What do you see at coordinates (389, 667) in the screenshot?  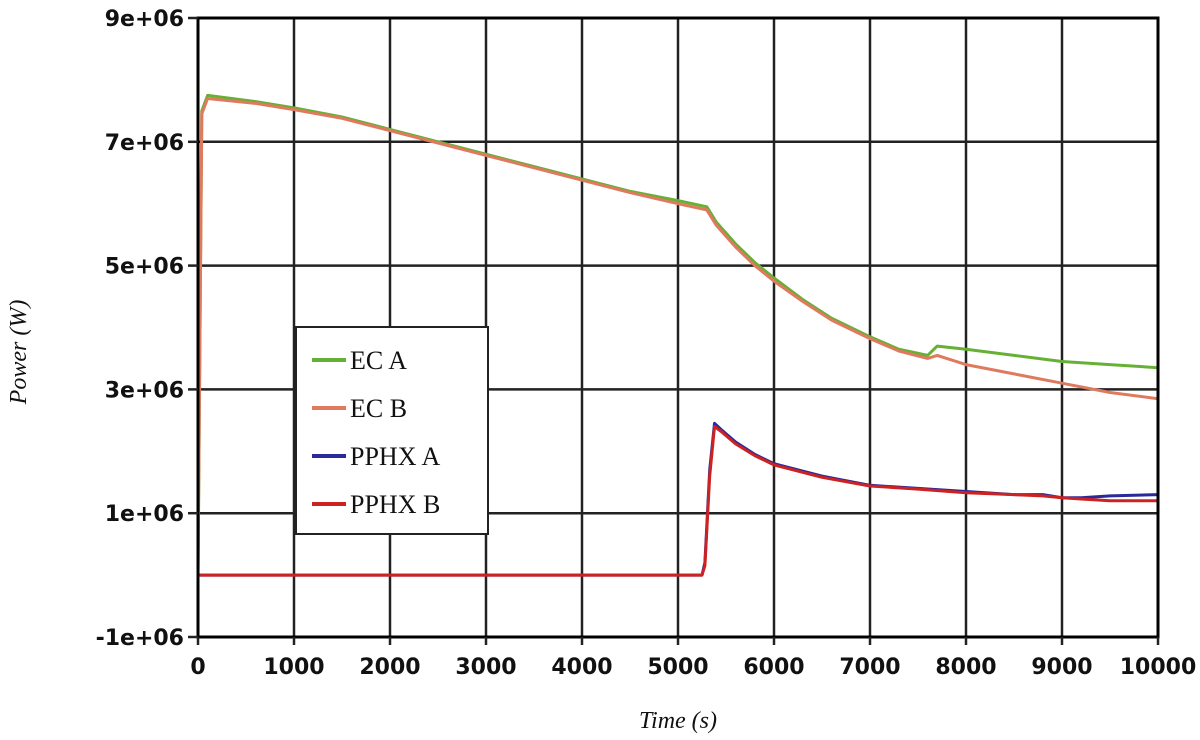 I see `x-tick-label: 2000` at bounding box center [389, 667].